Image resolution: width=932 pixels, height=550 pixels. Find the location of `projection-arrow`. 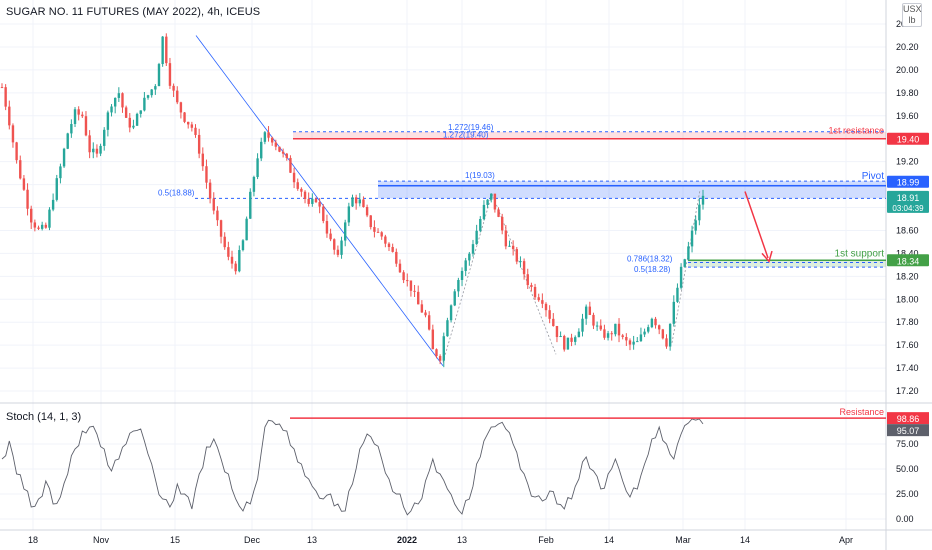

projection-arrow is located at coordinates (756, 225).